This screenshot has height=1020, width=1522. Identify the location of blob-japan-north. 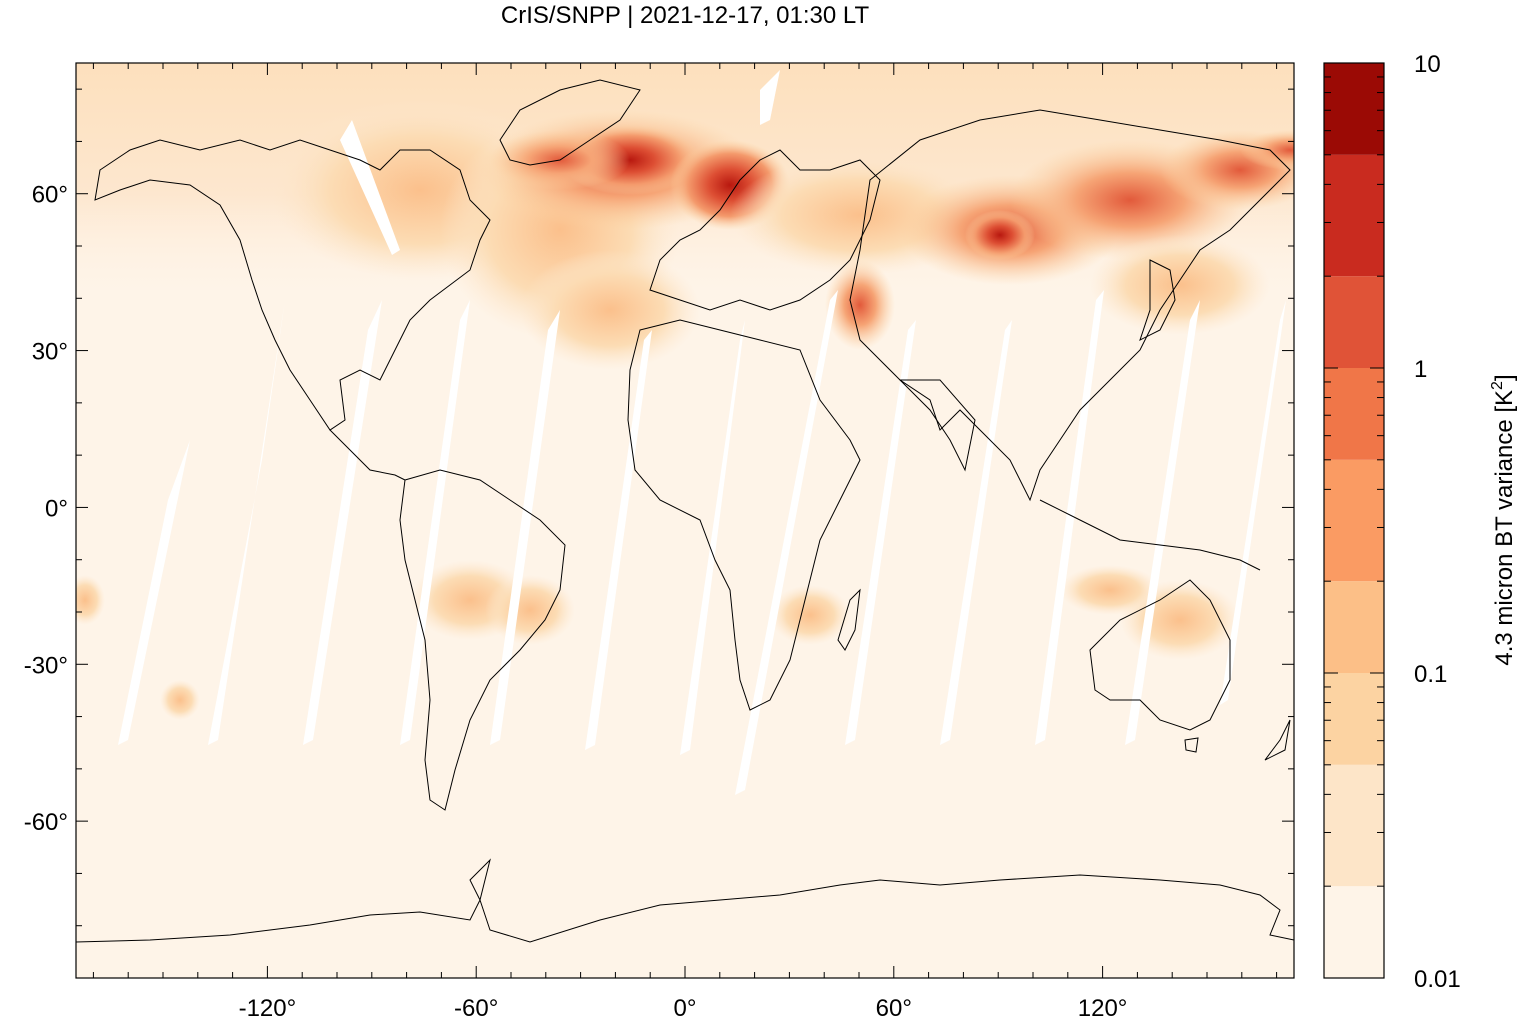
(1180, 285).